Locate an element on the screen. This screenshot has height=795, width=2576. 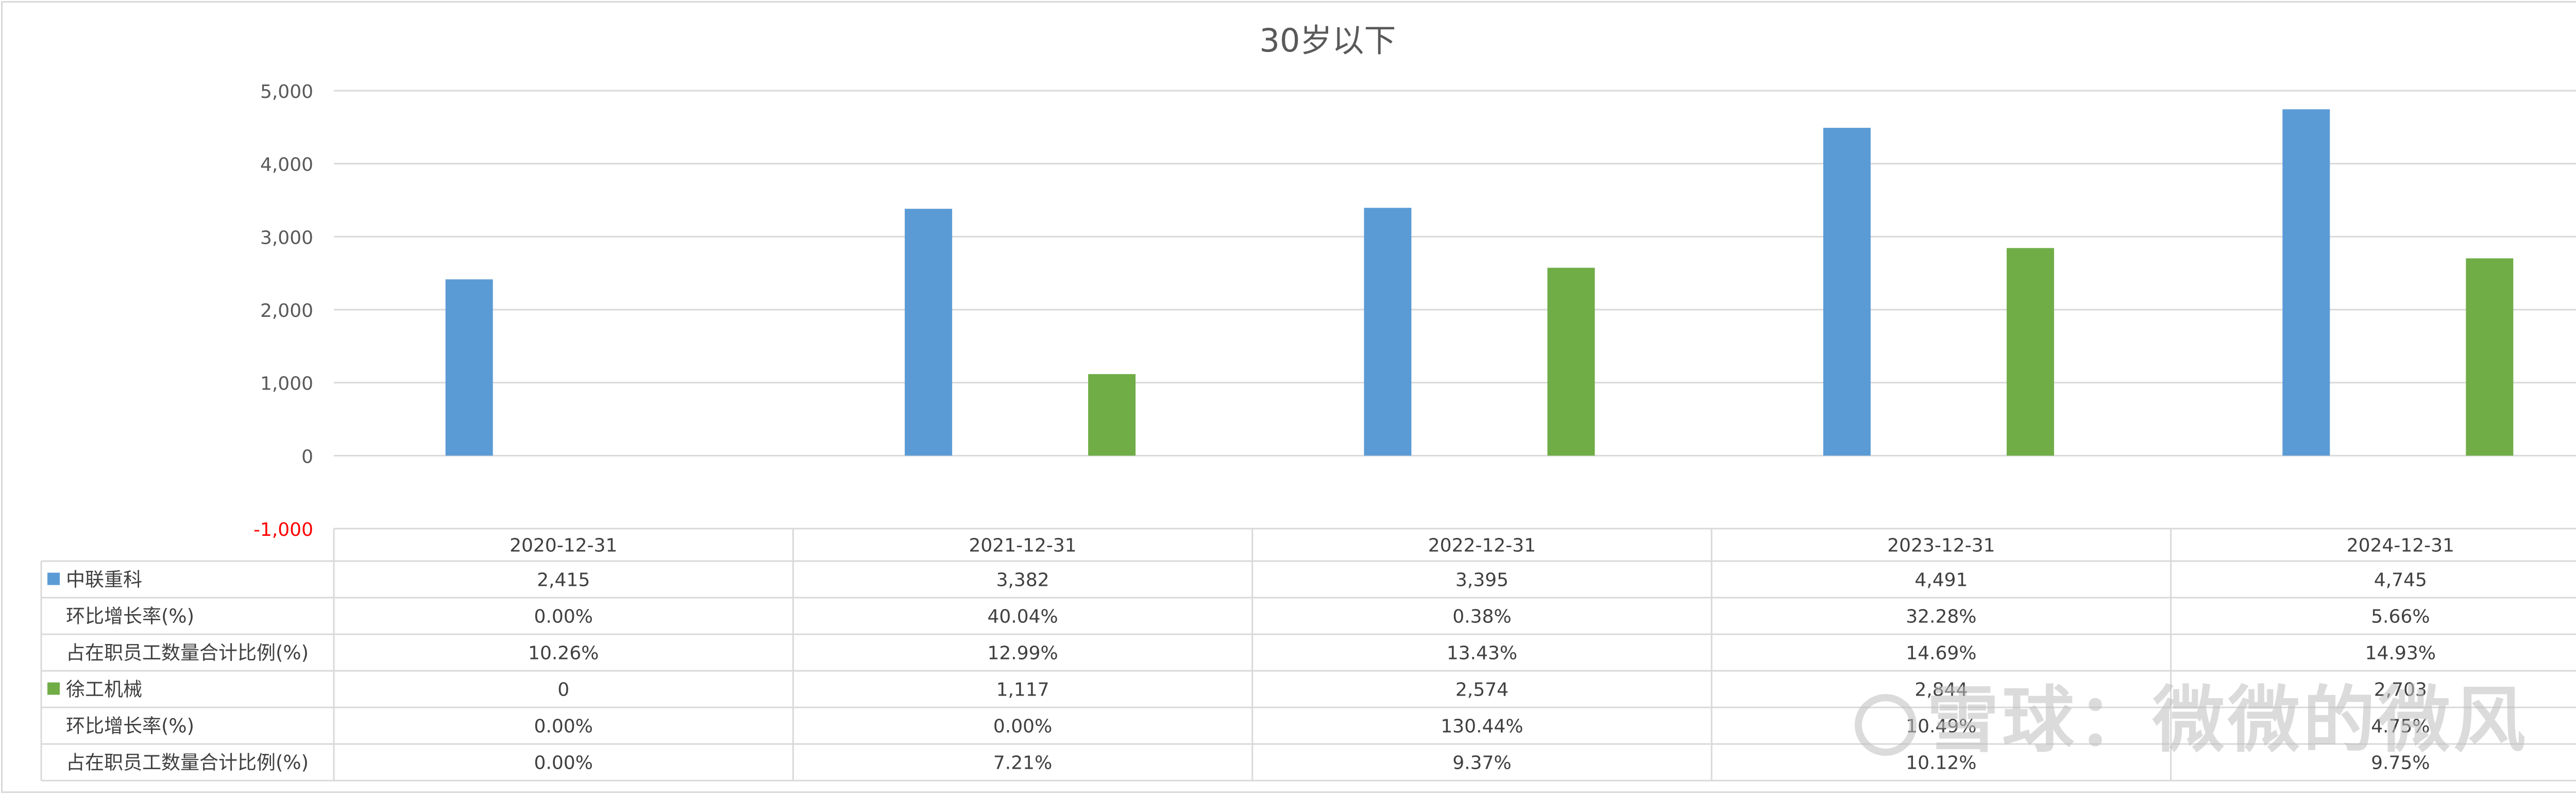
watermark: 雪球：微微的微风 is located at coordinates (2192, 714).